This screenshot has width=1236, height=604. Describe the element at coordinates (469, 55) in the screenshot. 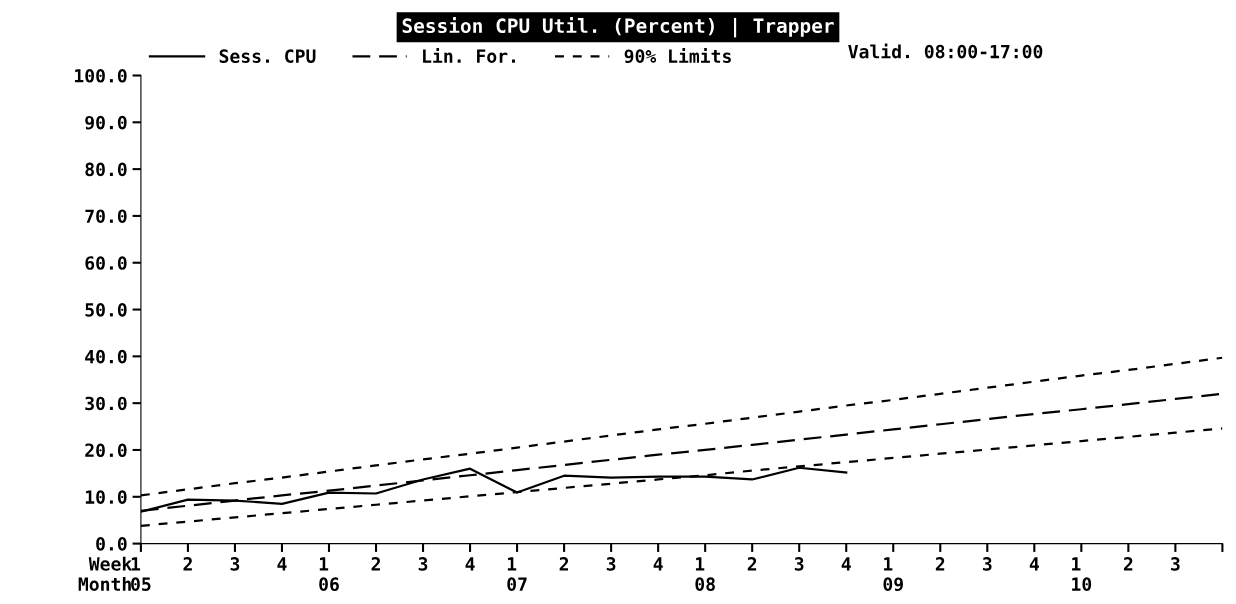

I see `legend-label: Lin. For.` at that location.